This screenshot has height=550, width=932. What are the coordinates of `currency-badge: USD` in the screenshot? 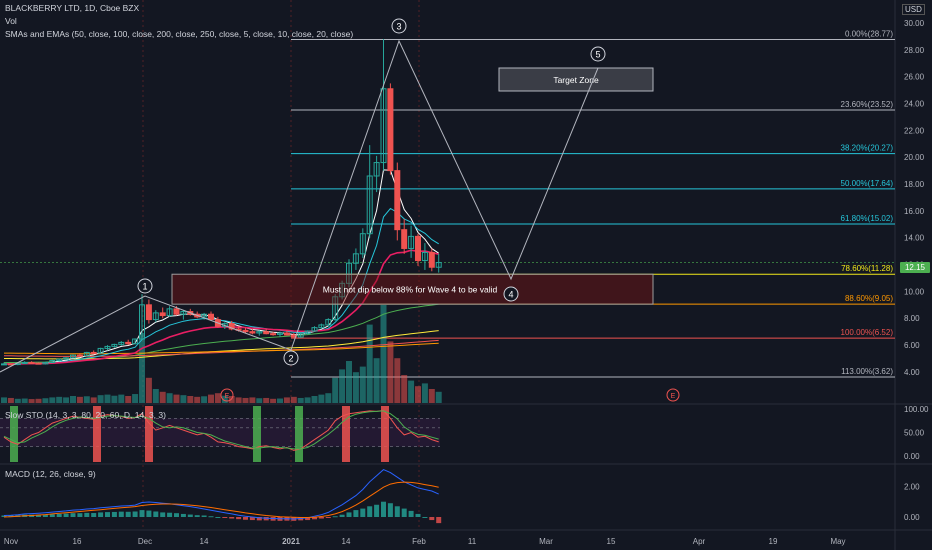 It's located at (913, 9).